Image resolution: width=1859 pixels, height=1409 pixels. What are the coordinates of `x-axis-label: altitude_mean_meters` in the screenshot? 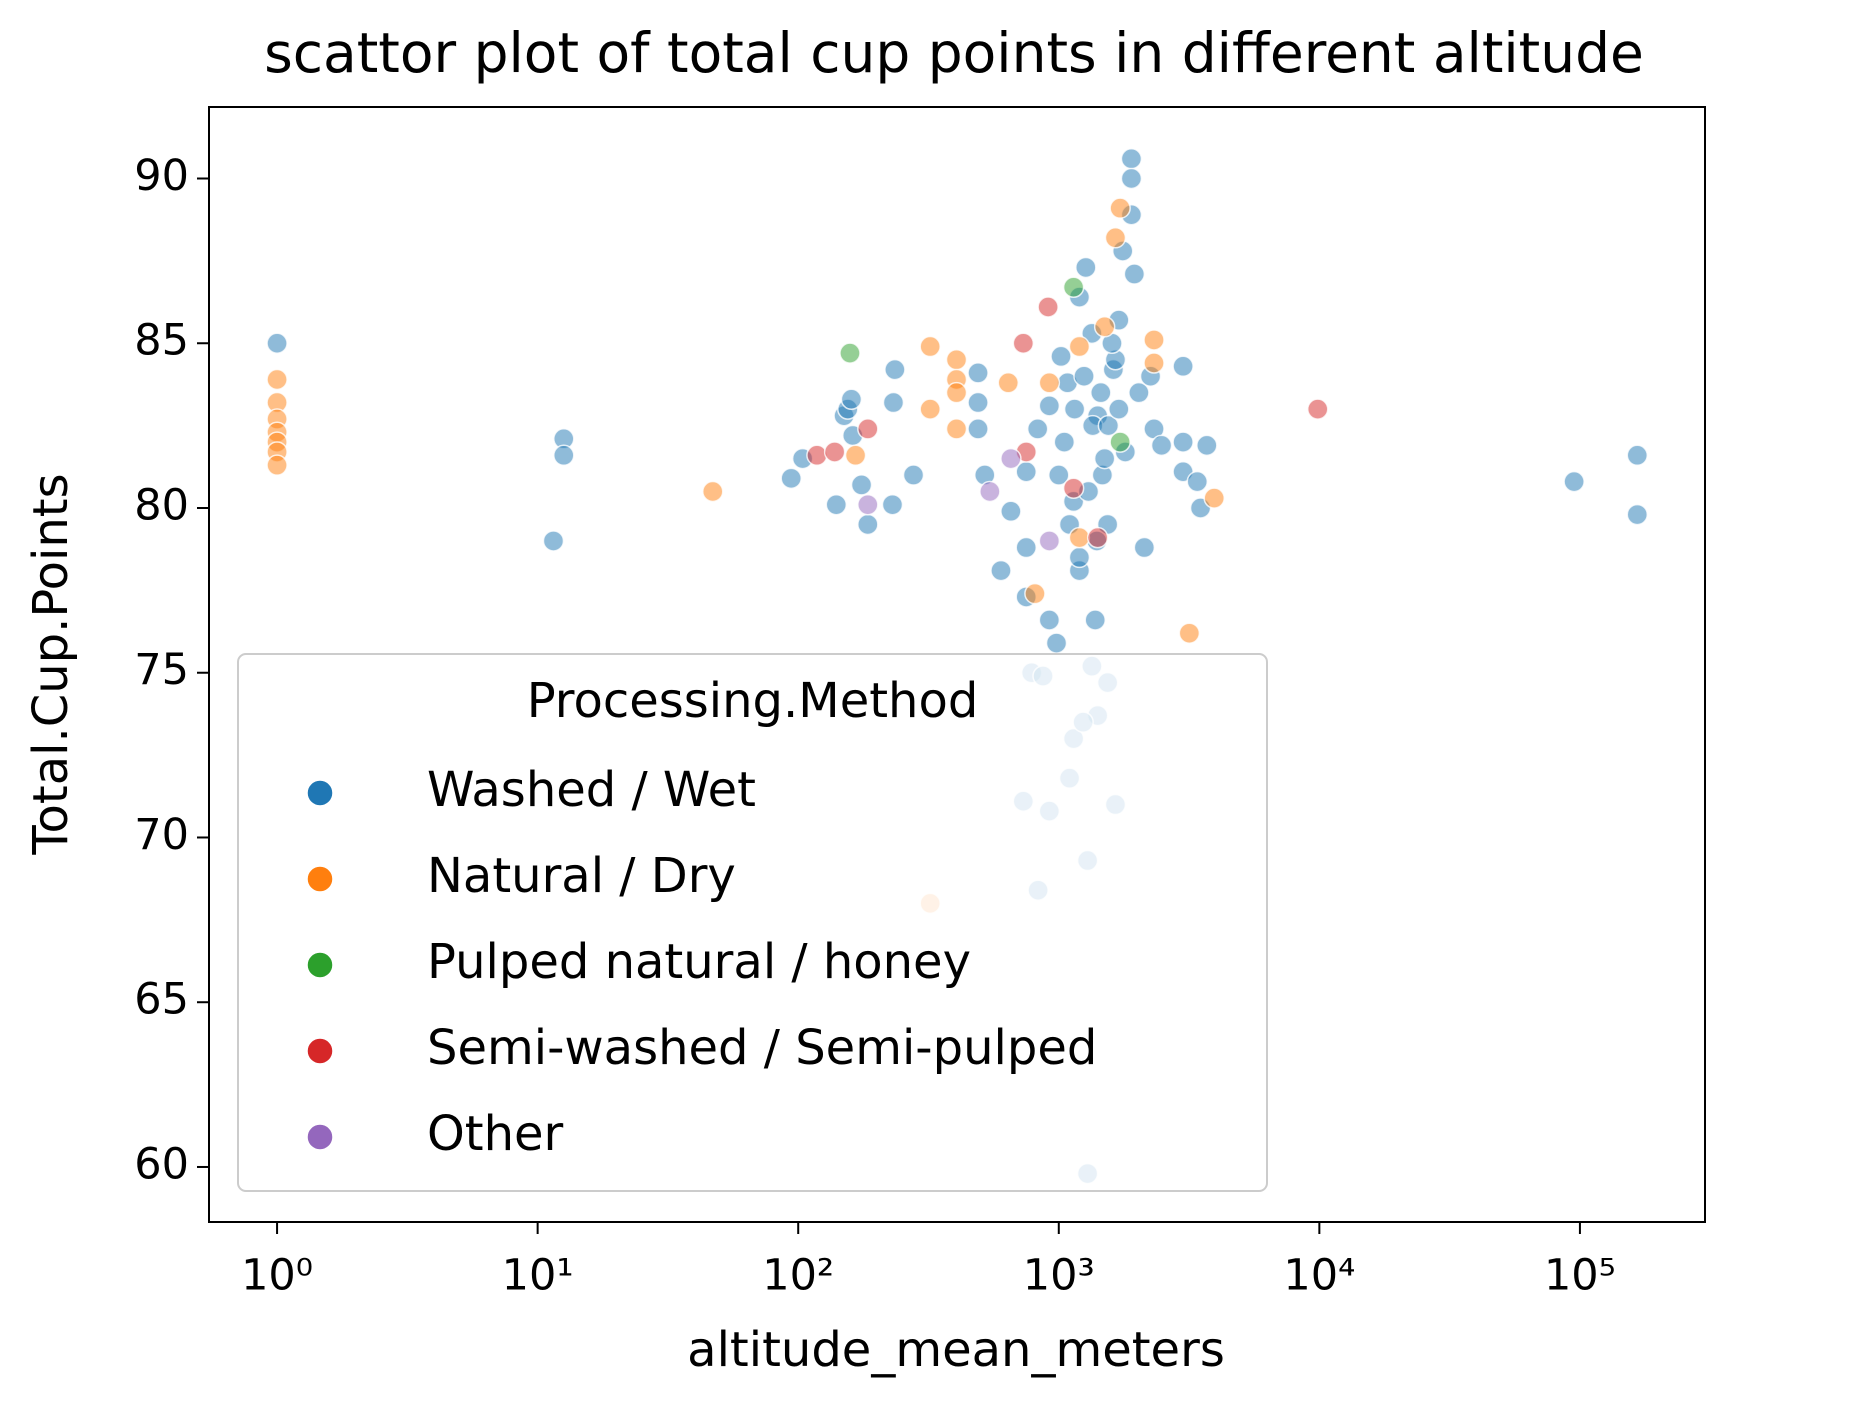 It's located at (956, 1350).